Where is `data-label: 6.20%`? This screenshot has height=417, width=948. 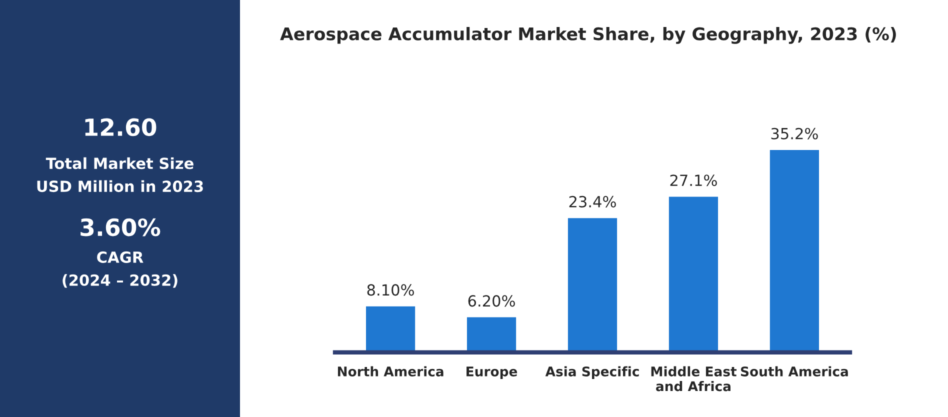 data-label: 6.20% is located at coordinates (491, 301).